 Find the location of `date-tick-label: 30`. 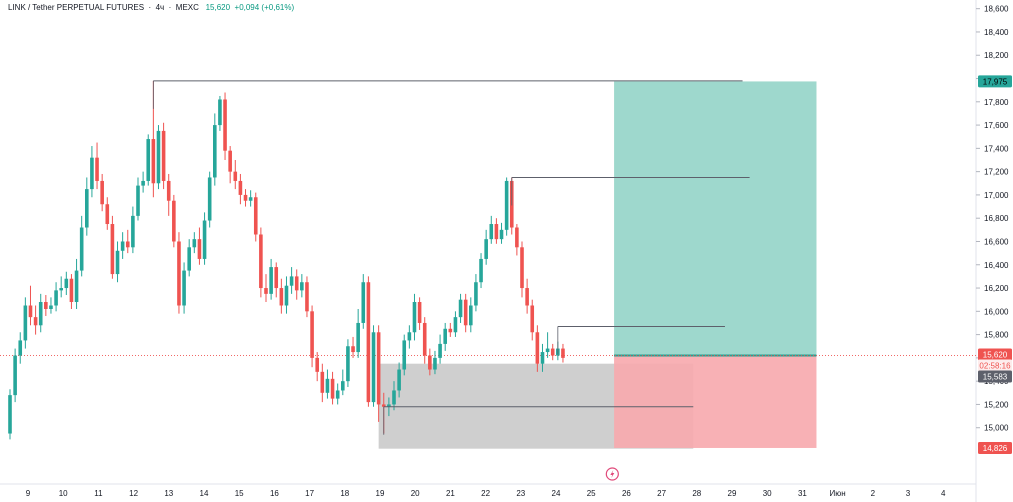

date-tick-label: 30 is located at coordinates (767, 493).